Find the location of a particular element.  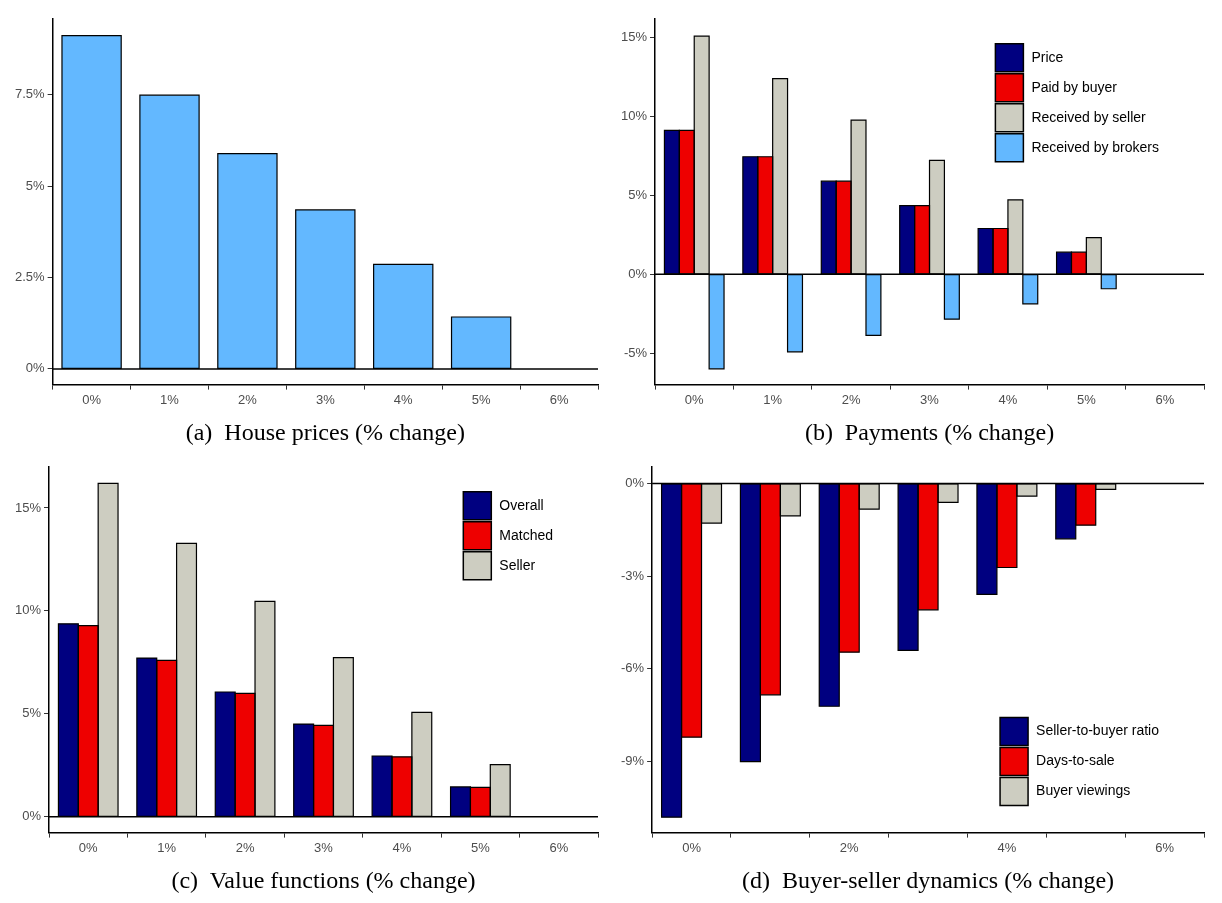

x-axis-title: (c) Value functions (% change) is located at coordinates (323, 879).